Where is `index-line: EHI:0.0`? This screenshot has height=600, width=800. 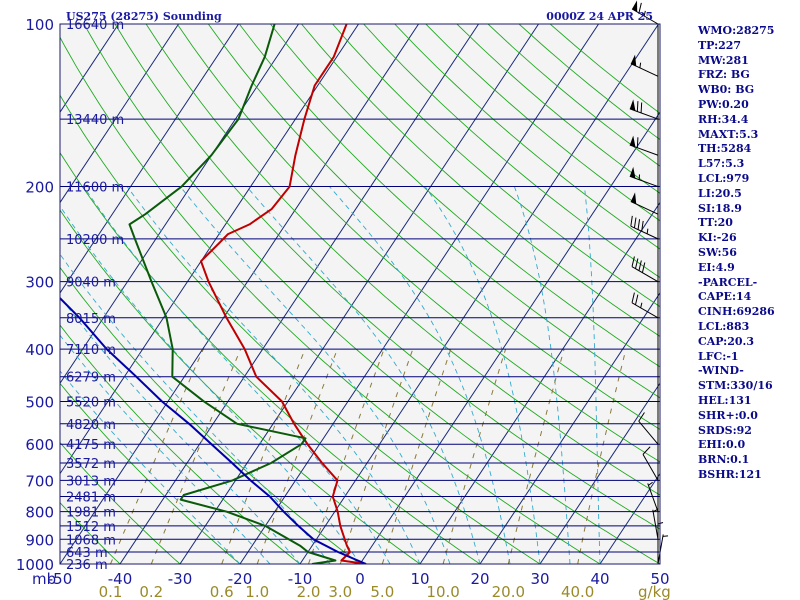 index-line: EHI:0.0 is located at coordinates (722, 445).